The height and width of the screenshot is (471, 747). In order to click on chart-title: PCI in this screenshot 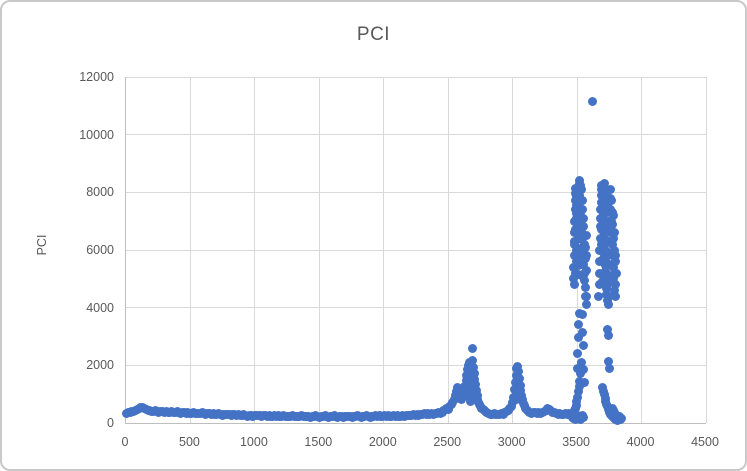, I will do `click(373, 34)`.